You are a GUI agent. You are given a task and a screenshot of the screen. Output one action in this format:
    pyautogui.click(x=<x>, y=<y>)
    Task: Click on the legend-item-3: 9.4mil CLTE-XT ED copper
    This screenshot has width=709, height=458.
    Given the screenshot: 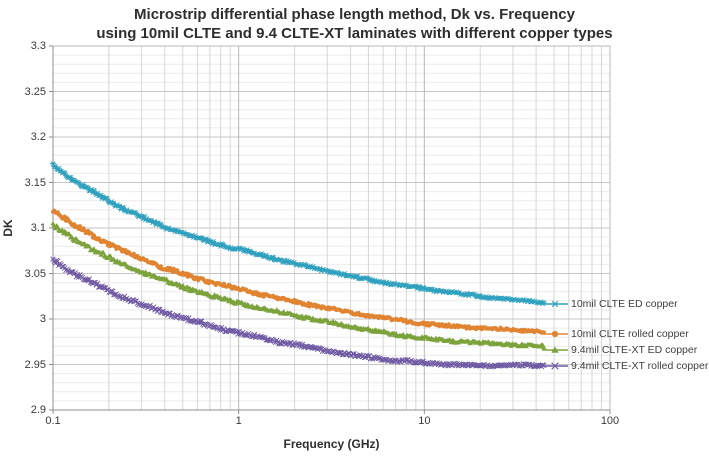 What is the action you would take?
    pyautogui.click(x=619, y=350)
    